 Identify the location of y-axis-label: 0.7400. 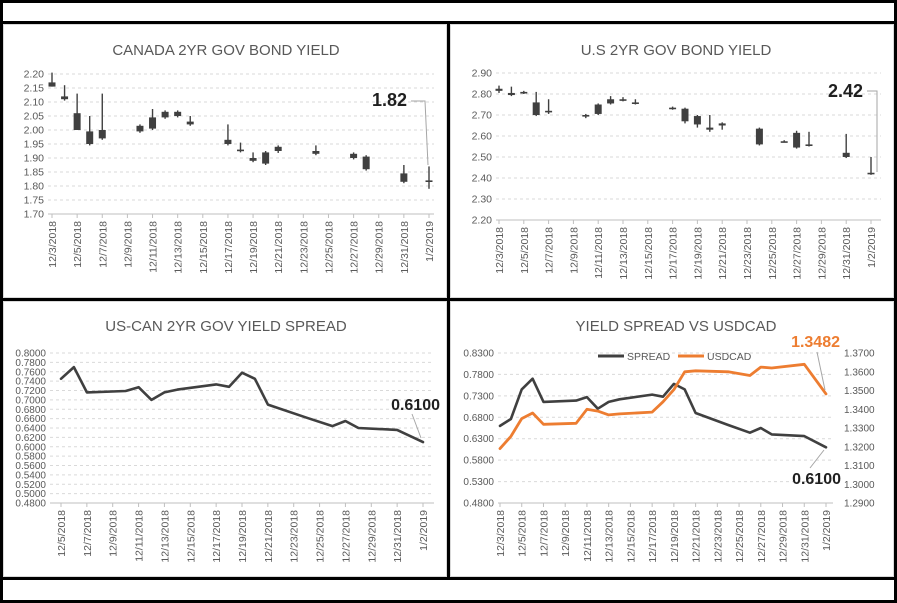
(30, 382).